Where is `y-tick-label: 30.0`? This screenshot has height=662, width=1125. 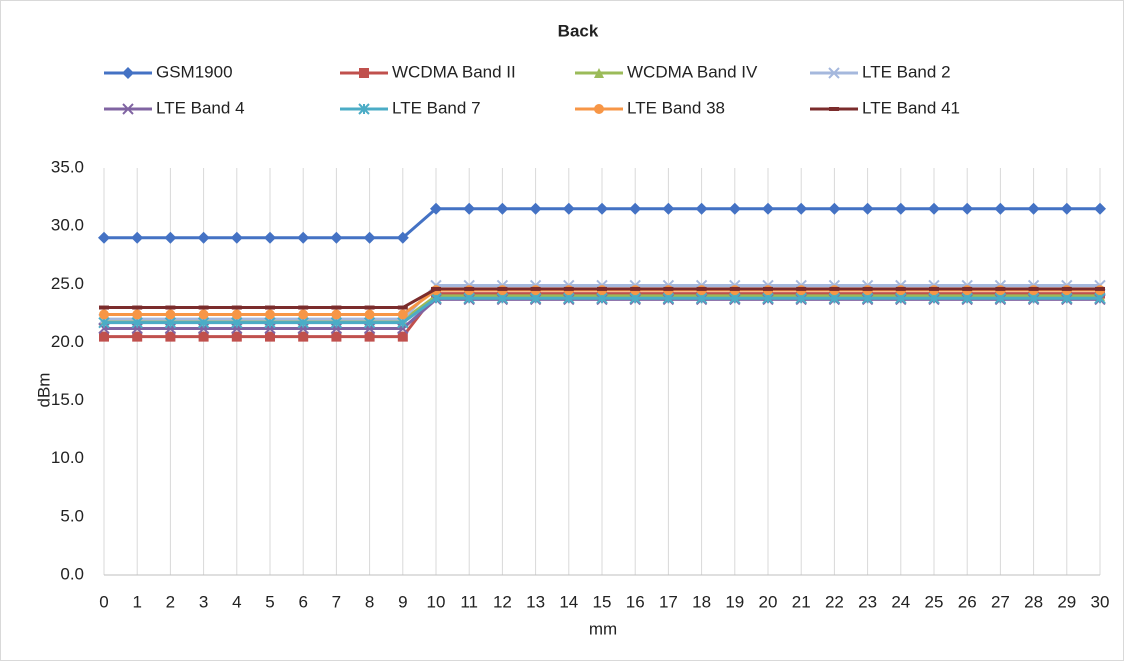 y-tick-label: 30.0 is located at coordinates (67, 225).